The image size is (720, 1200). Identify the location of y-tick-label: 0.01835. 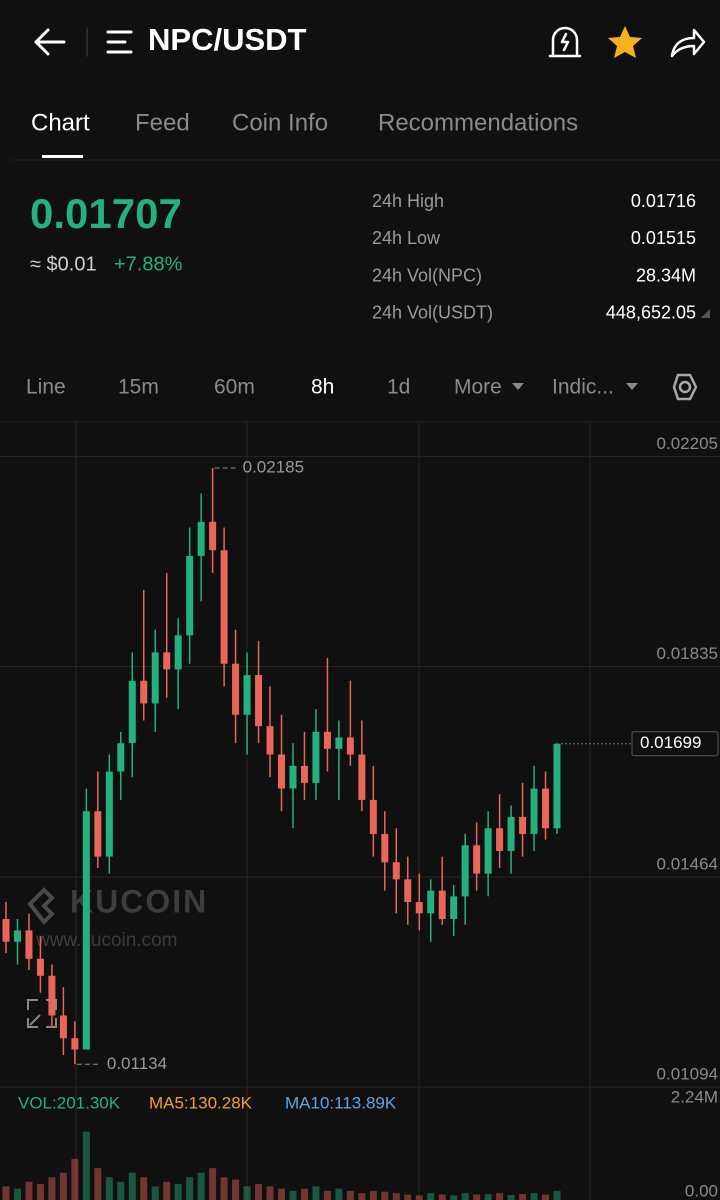
(687, 653).